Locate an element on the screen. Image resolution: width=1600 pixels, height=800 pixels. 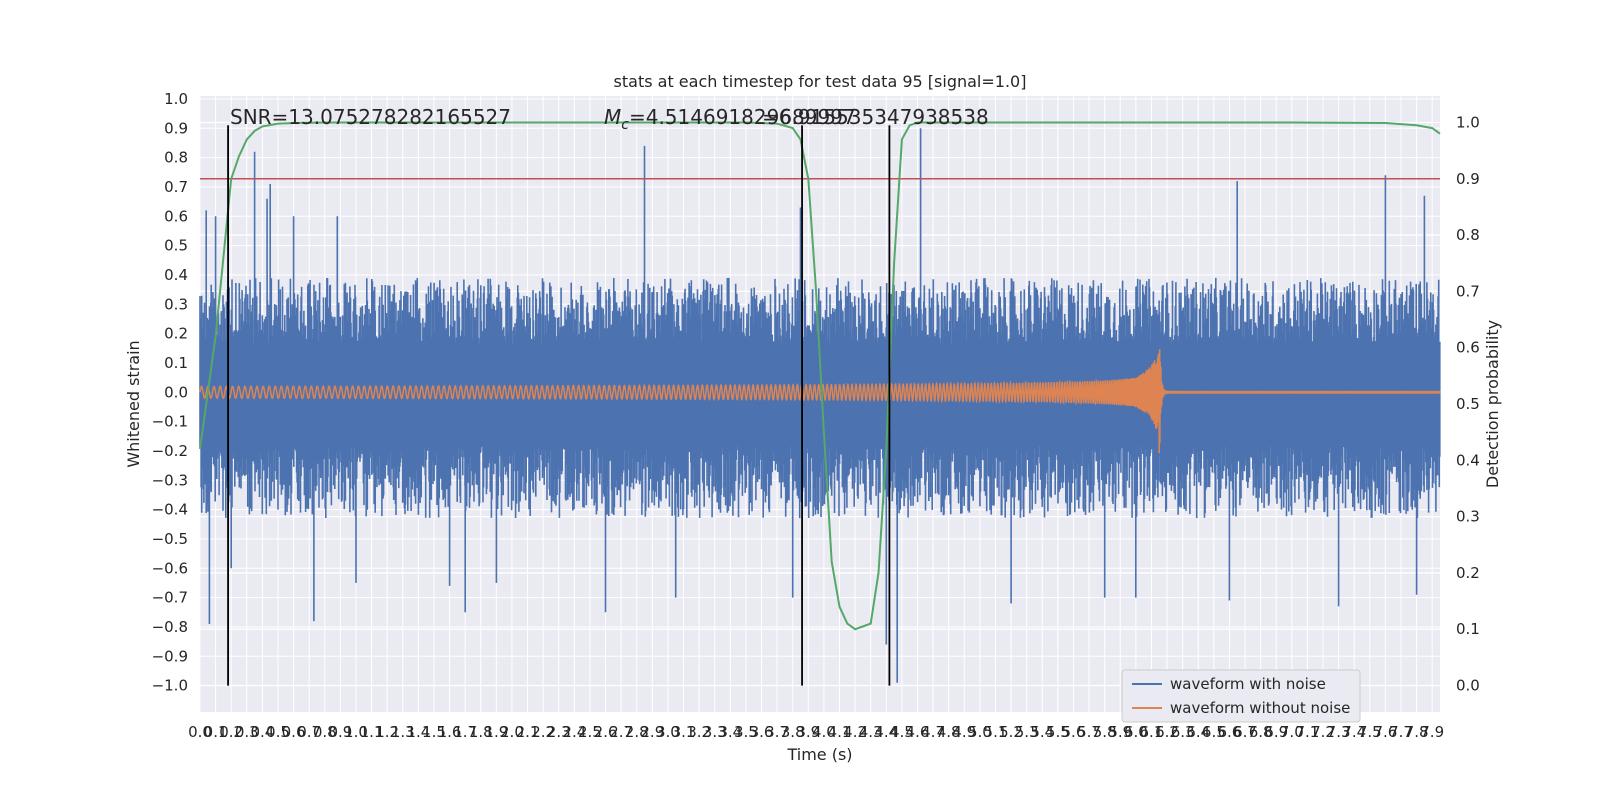
x-tick-label: 0.1 is located at coordinates (216, 732).